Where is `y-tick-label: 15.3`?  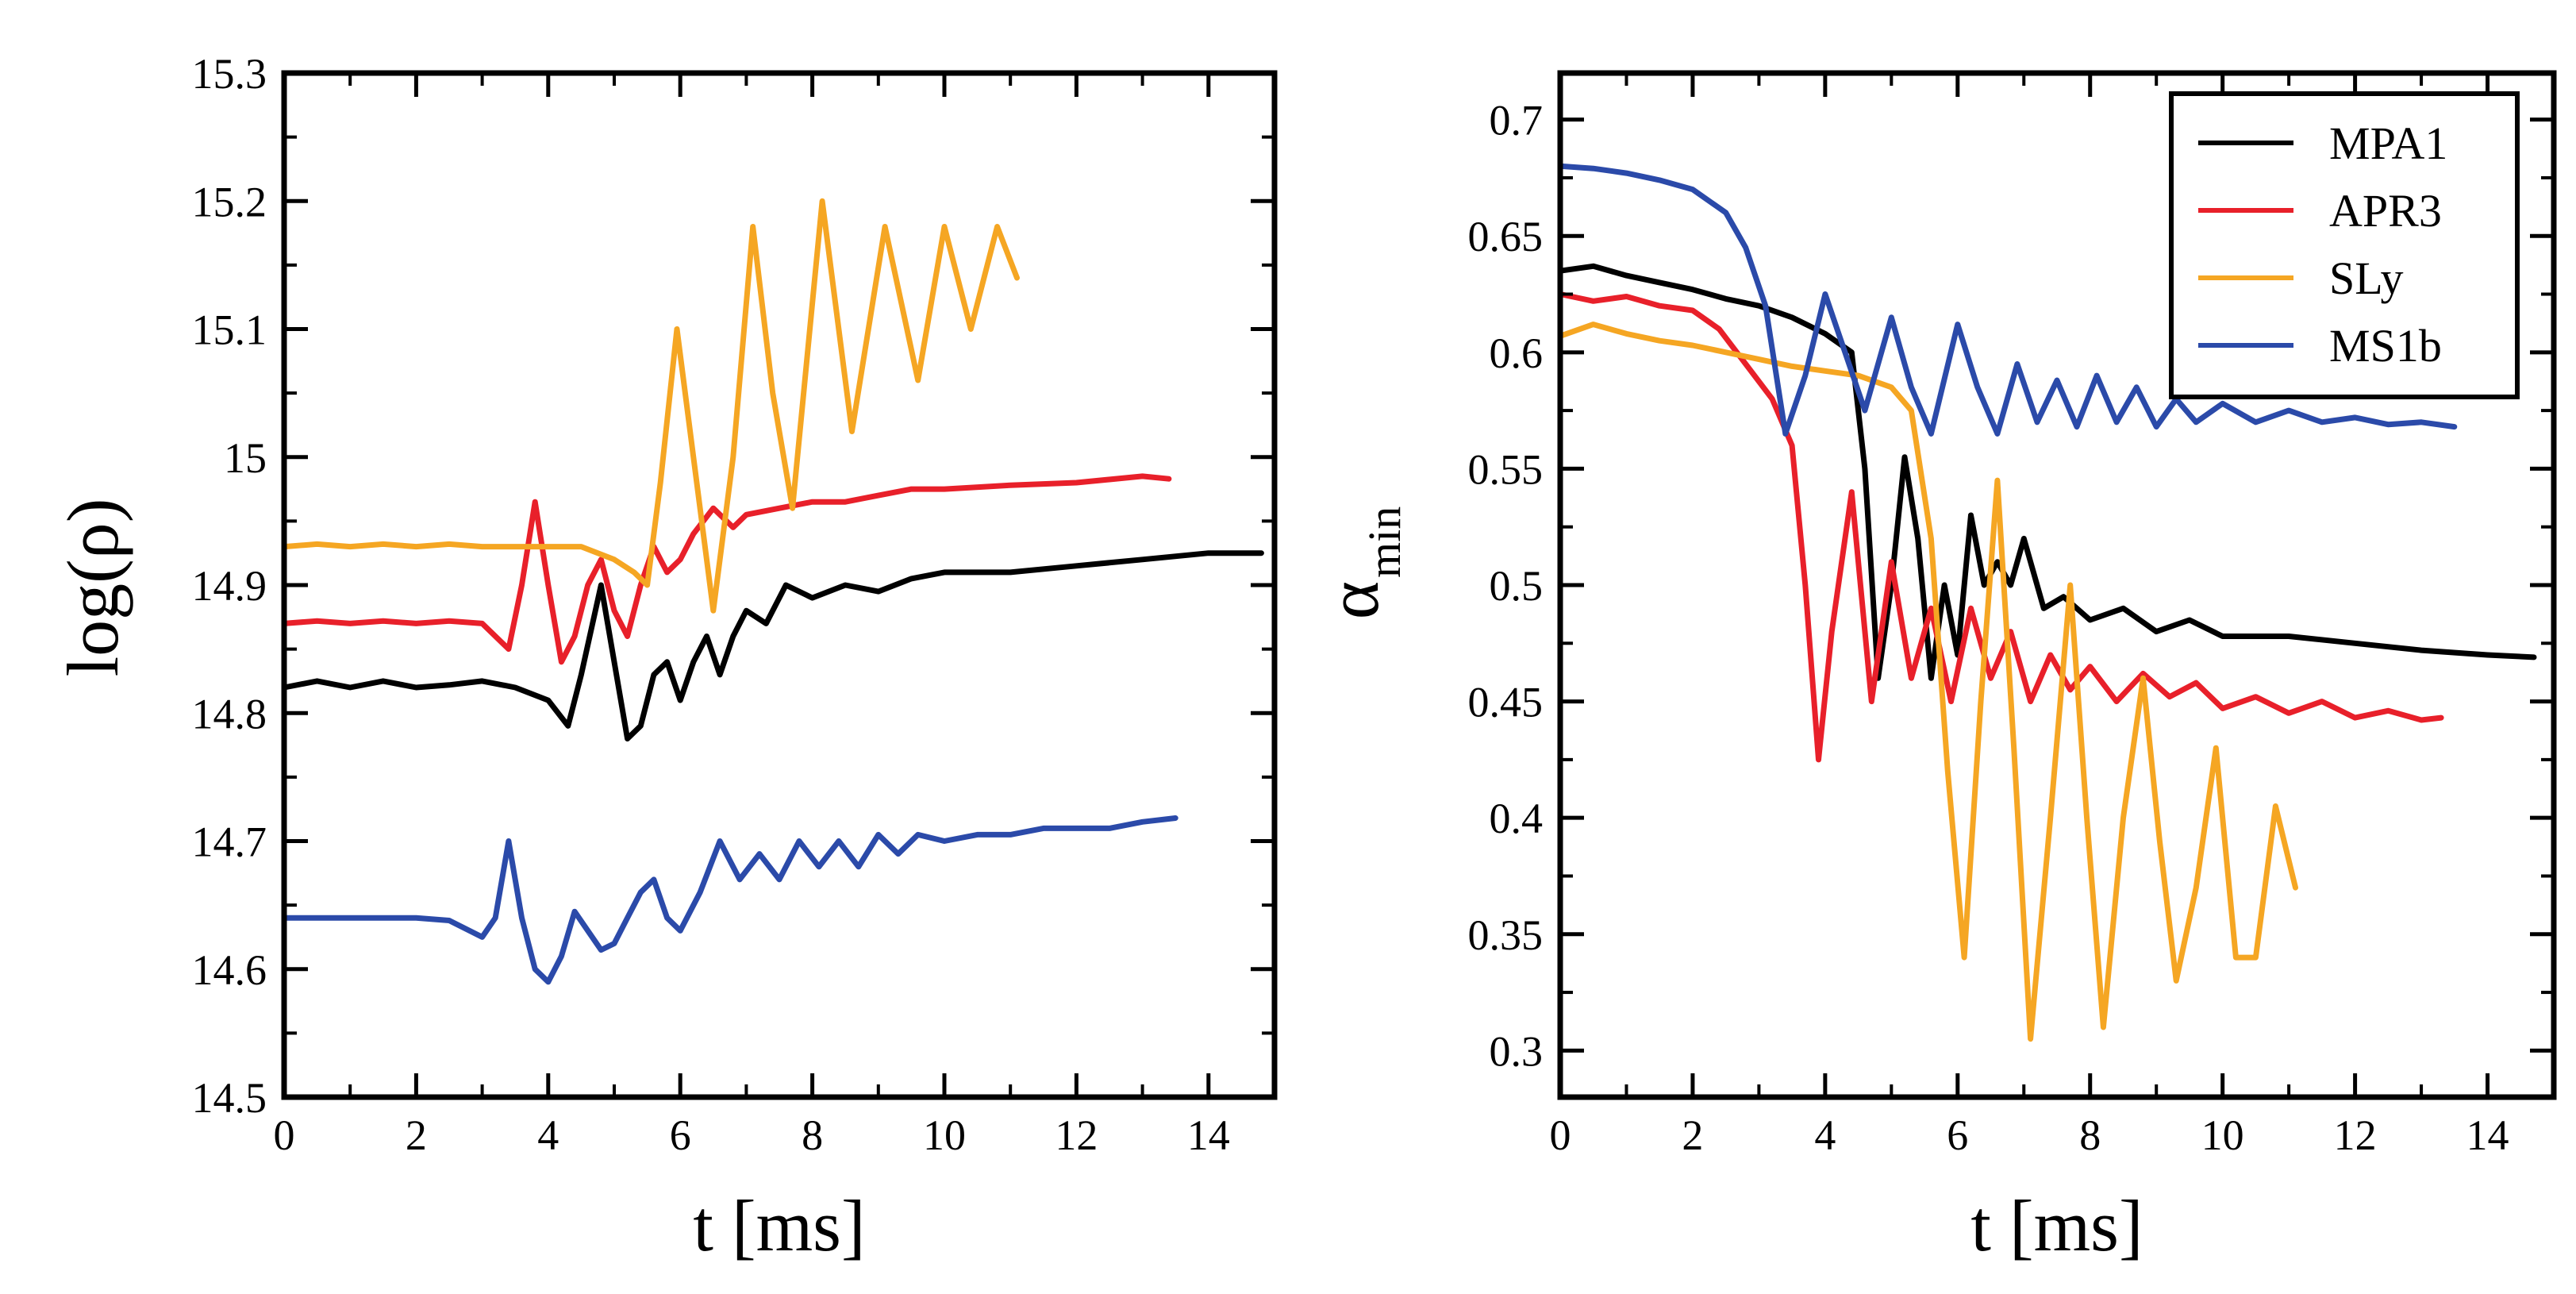
y-tick-label: 15.3 is located at coordinates (229, 74).